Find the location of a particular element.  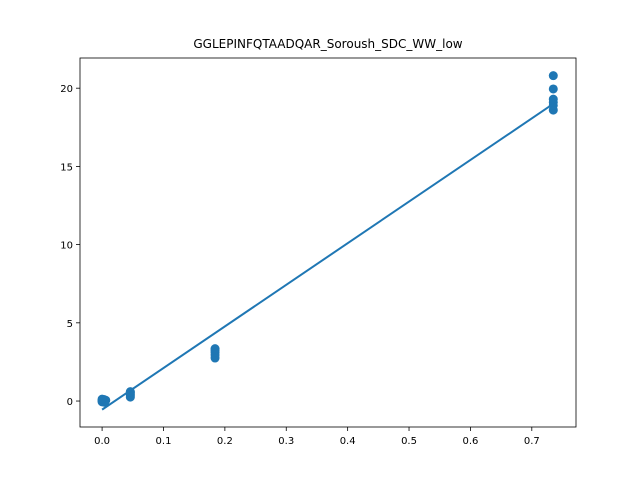

x-tick-label: 0.2 is located at coordinates (225, 441).